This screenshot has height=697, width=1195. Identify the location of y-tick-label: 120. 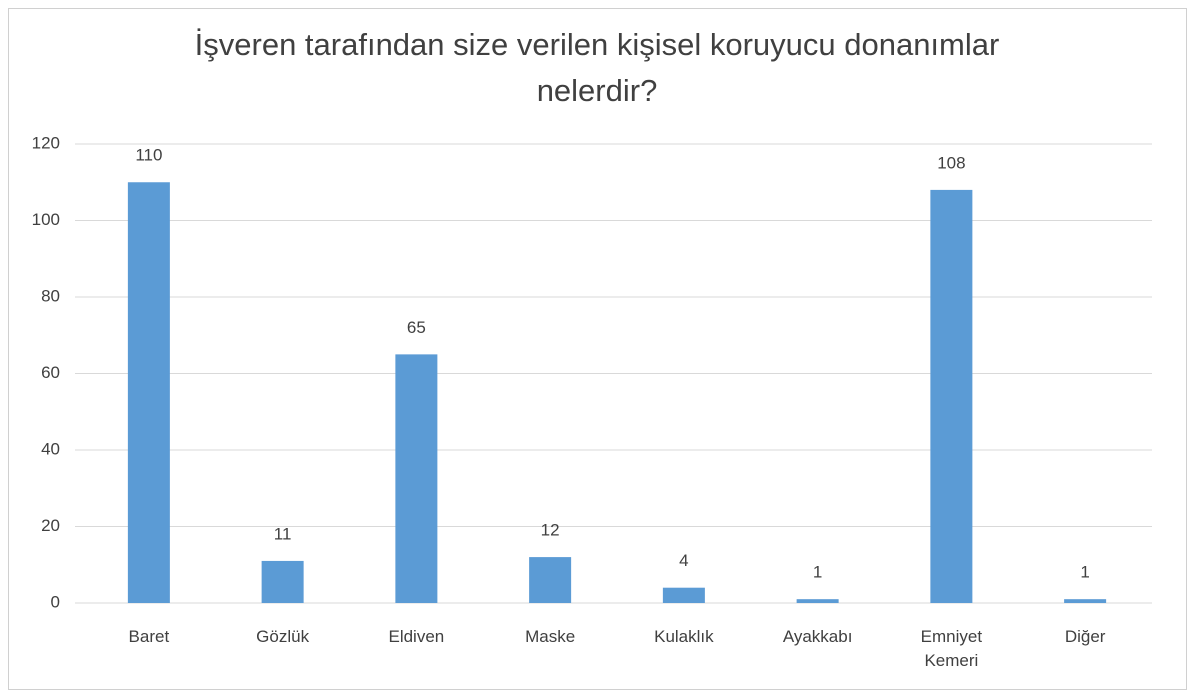
(46, 142).